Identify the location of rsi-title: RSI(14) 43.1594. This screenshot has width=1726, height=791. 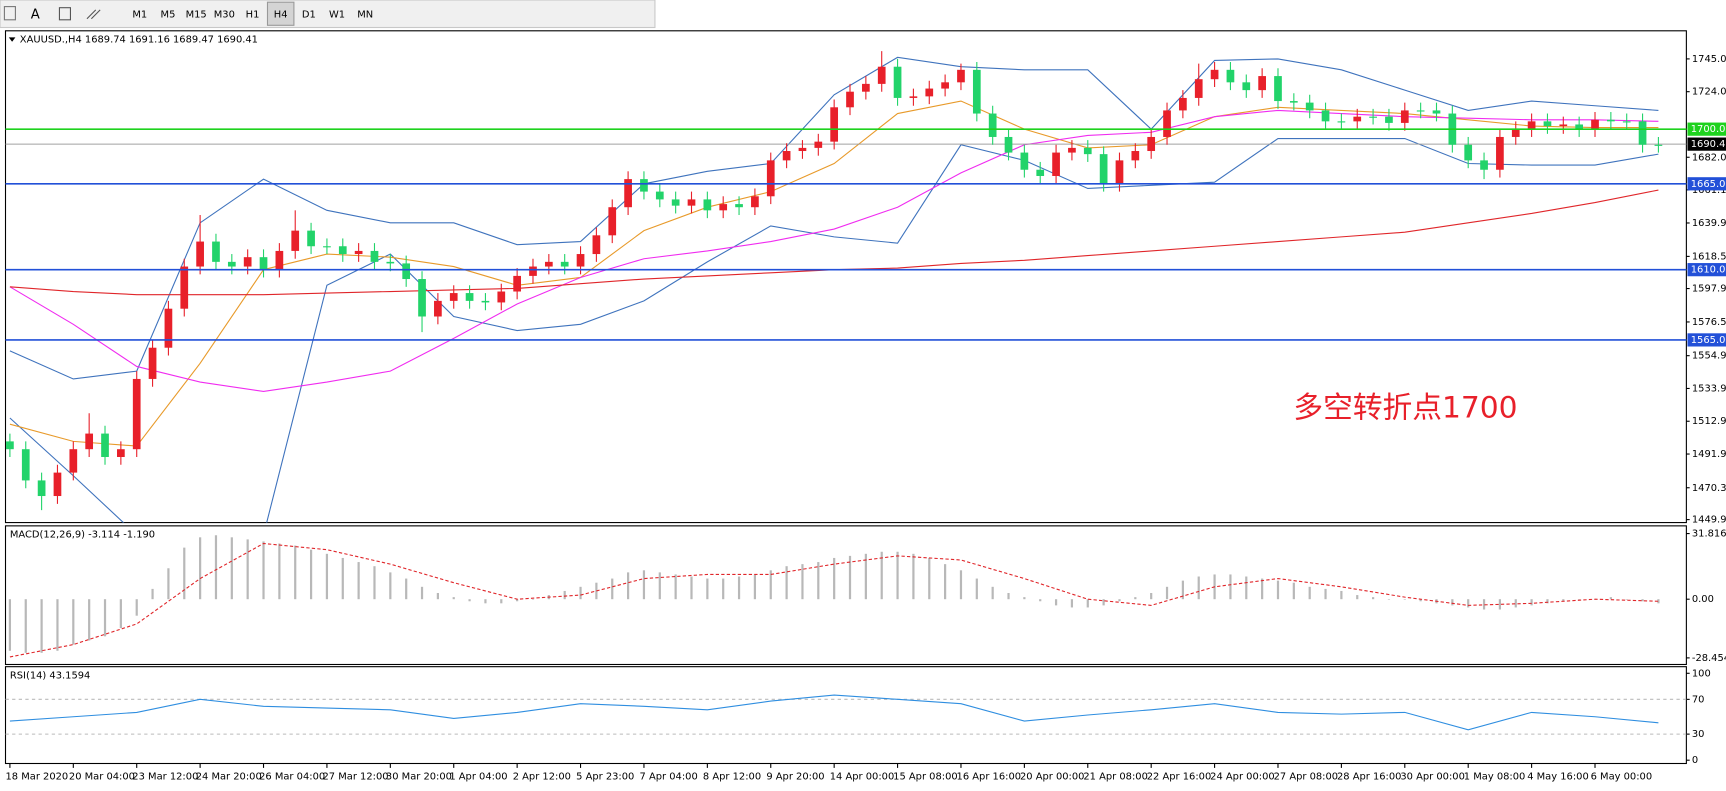
(50, 675).